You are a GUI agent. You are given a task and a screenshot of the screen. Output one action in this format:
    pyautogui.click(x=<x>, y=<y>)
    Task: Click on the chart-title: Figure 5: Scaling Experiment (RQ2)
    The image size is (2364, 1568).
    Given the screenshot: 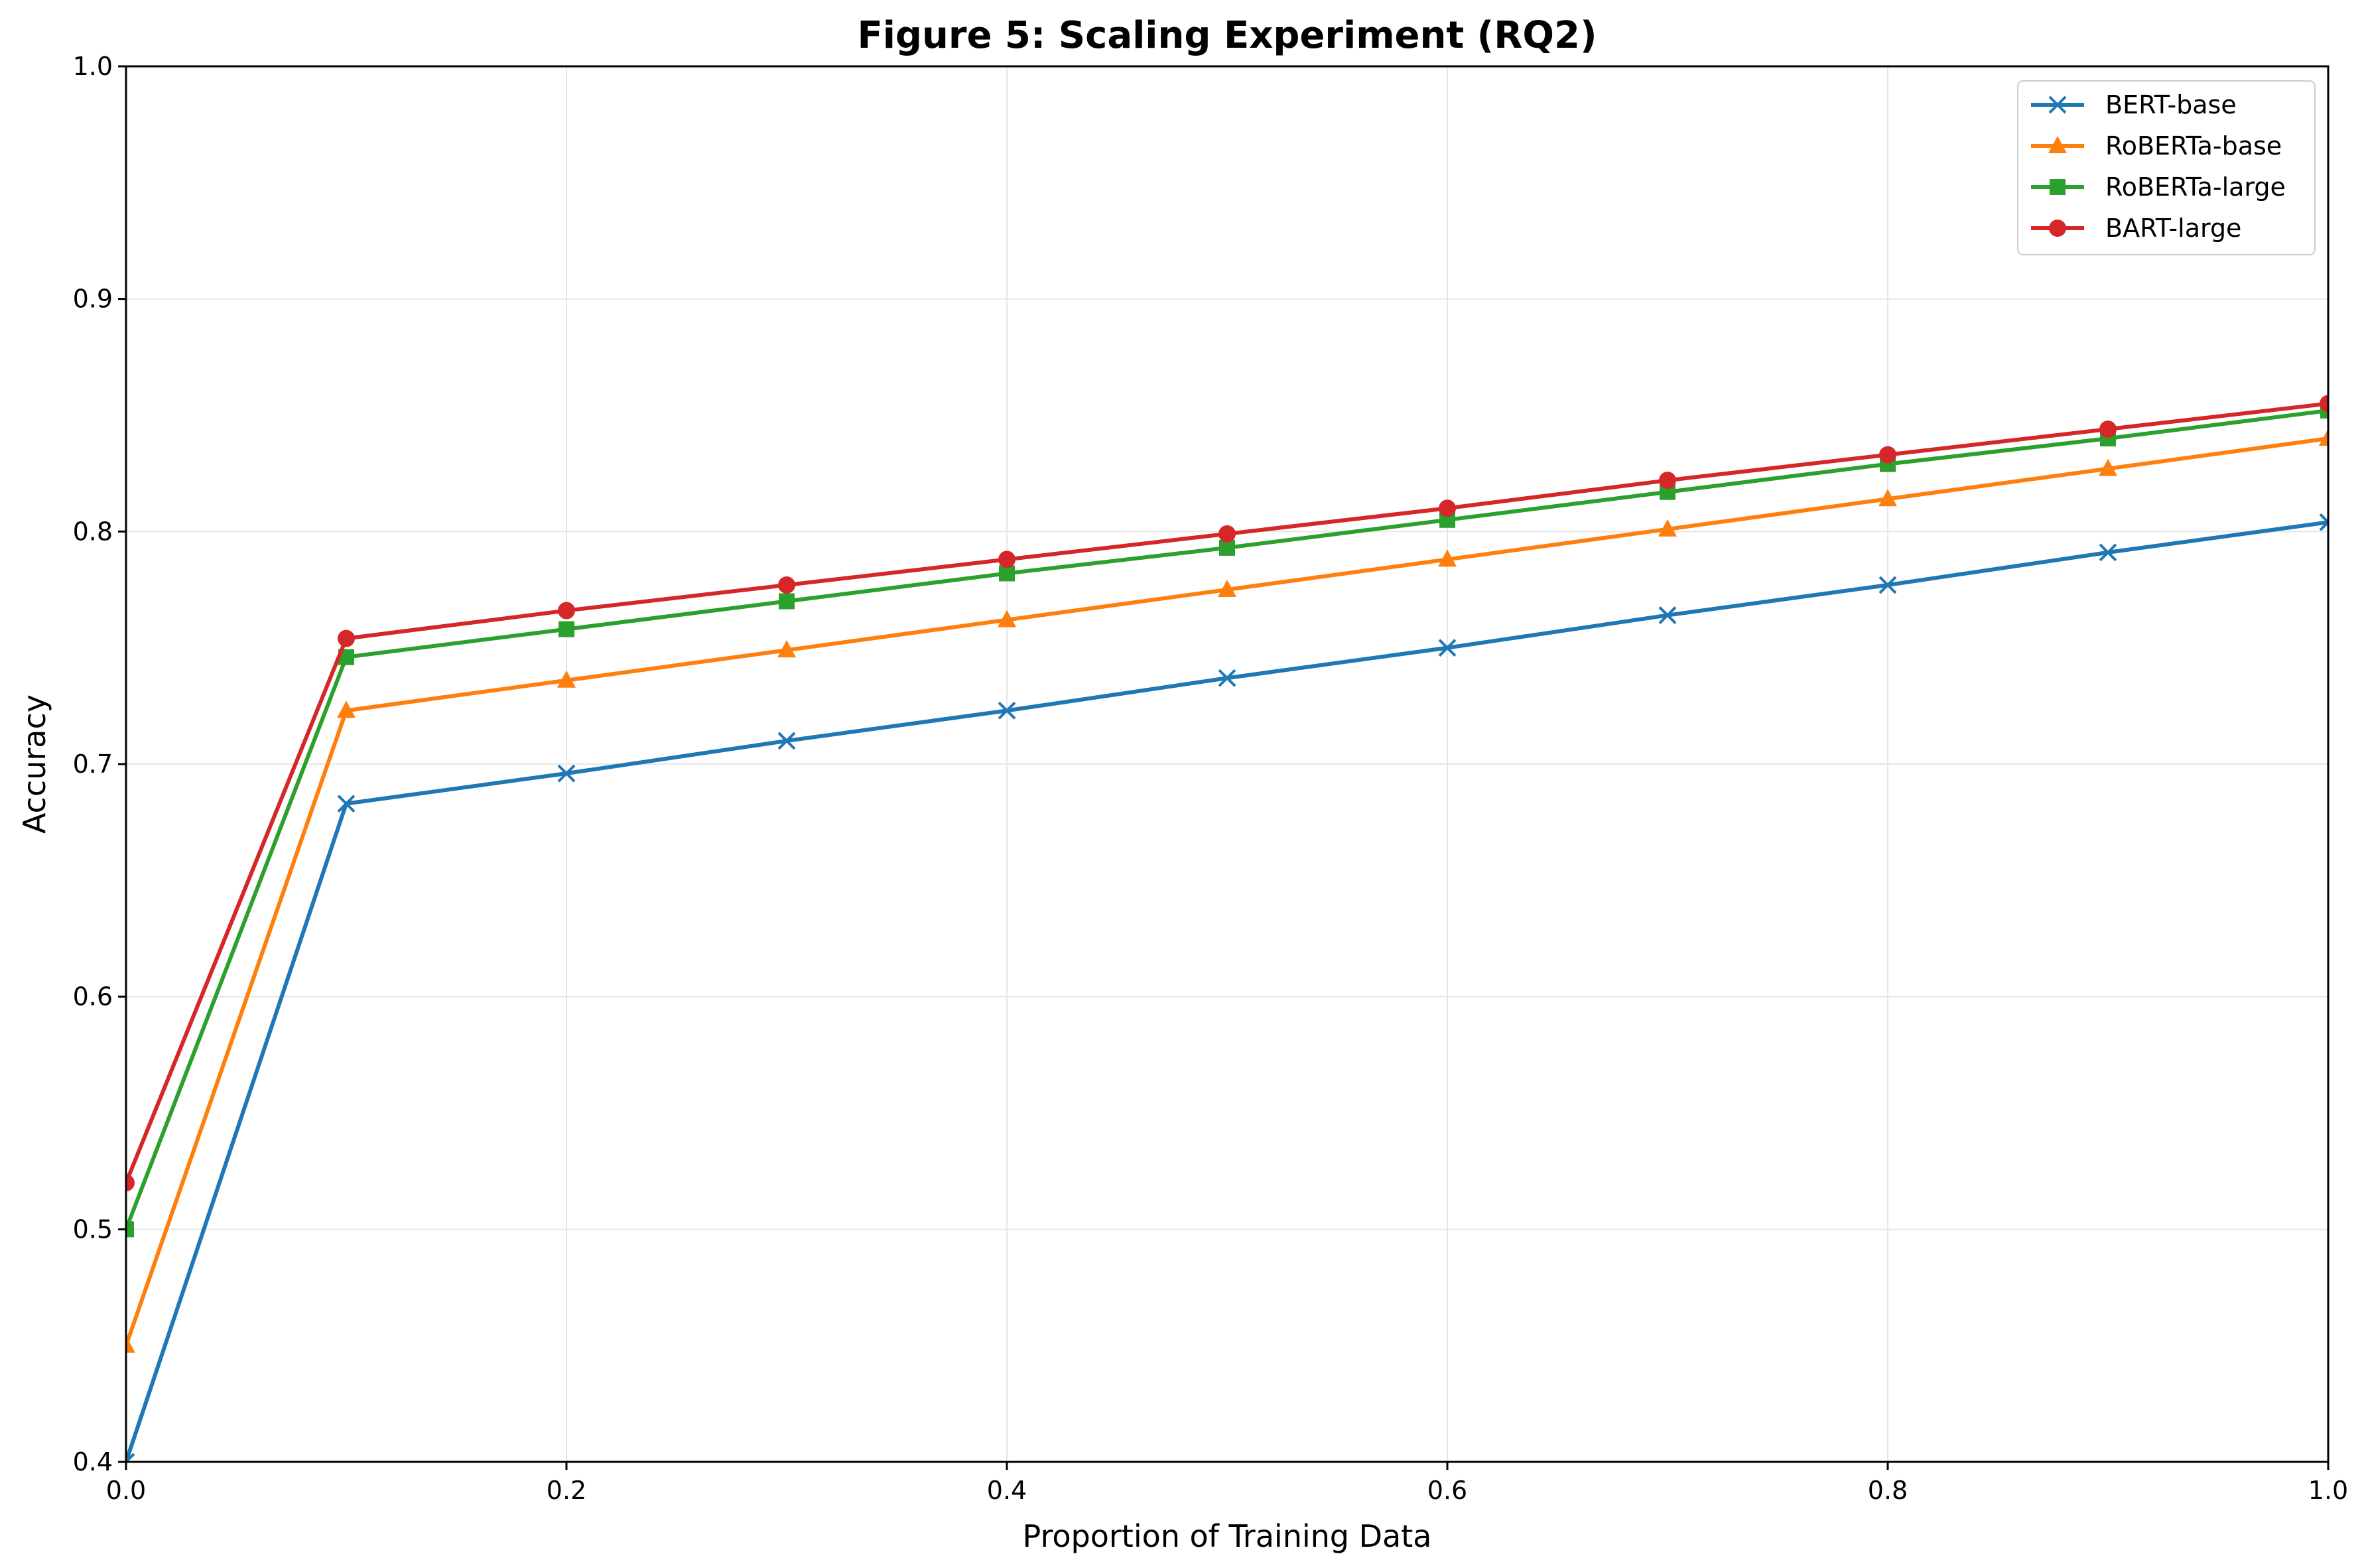 What is the action you would take?
    pyautogui.click(x=1227, y=35)
    